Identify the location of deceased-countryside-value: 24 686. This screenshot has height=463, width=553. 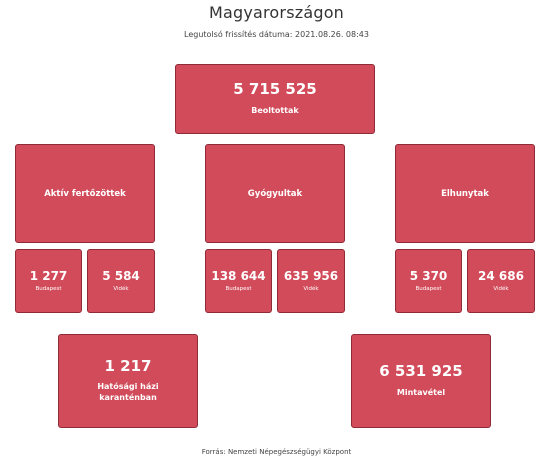
(501, 276).